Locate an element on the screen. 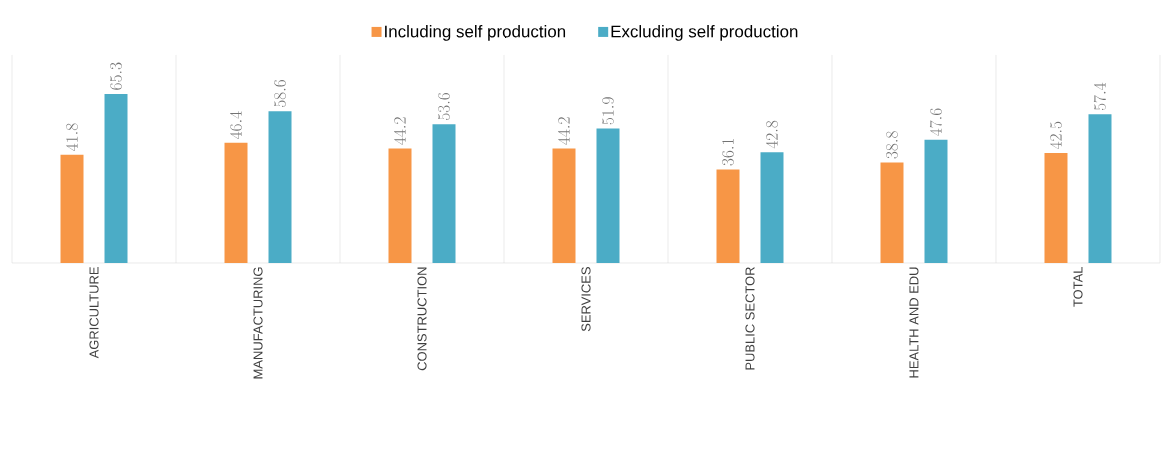  data-label: 65.3 is located at coordinates (116, 76).